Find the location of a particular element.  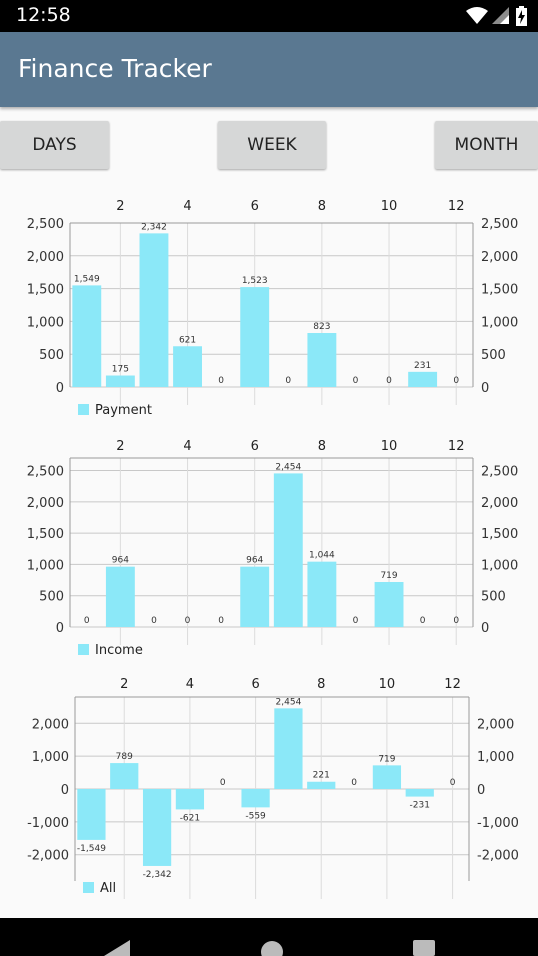

value-label: -1,549 is located at coordinates (91, 849).